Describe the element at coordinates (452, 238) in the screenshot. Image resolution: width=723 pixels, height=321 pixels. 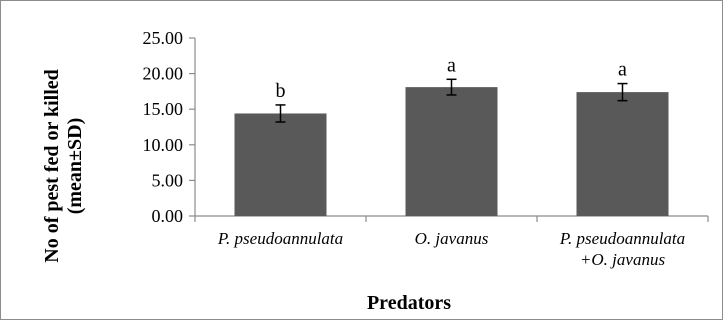
I see `x-tick-label: O. javanus` at that location.